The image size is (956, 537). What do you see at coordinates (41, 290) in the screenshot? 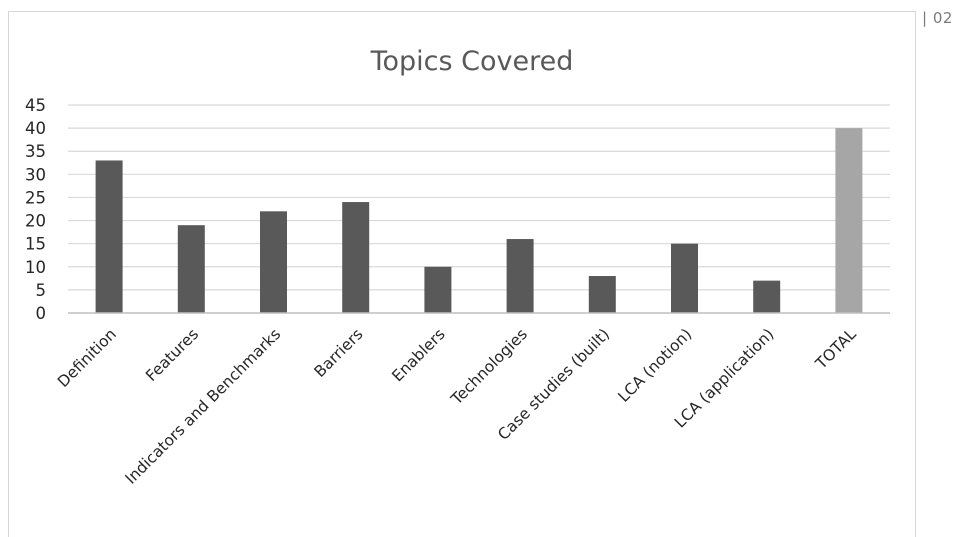
I see `y-tick-label: 5` at bounding box center [41, 290].